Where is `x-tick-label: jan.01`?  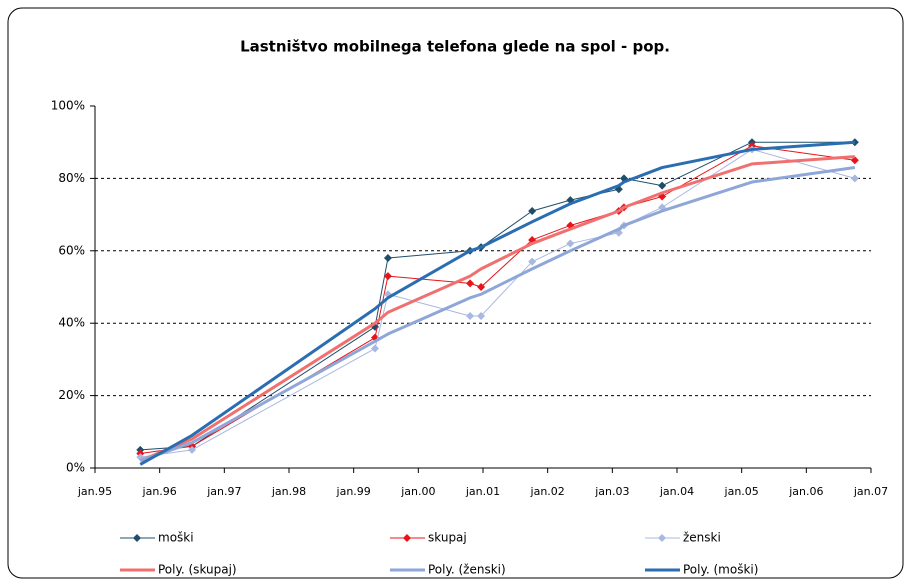 x-tick-label: jan.01 is located at coordinates (482, 491).